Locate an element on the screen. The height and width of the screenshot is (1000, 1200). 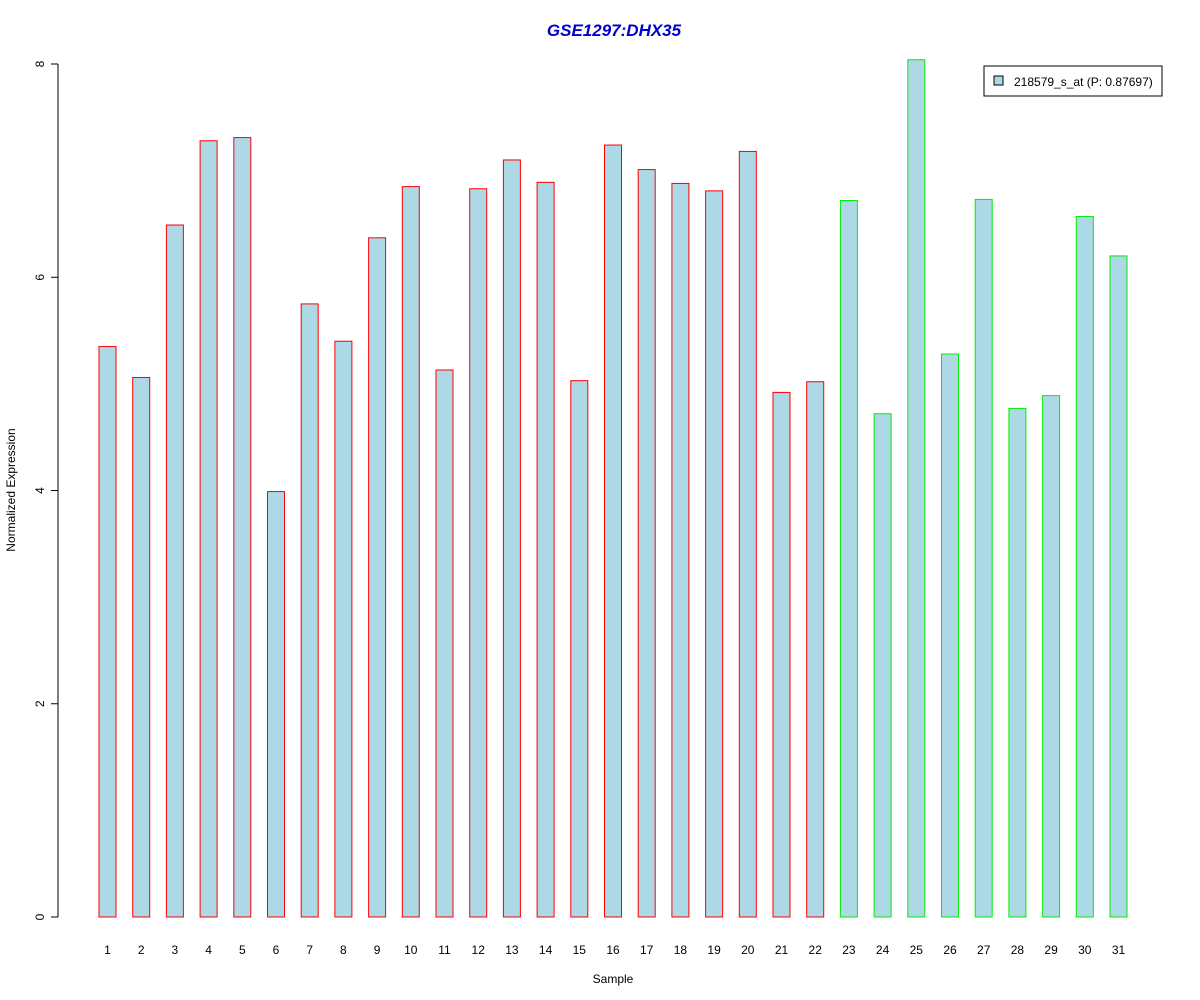
x-tick-label: 16 is located at coordinates (613, 950).